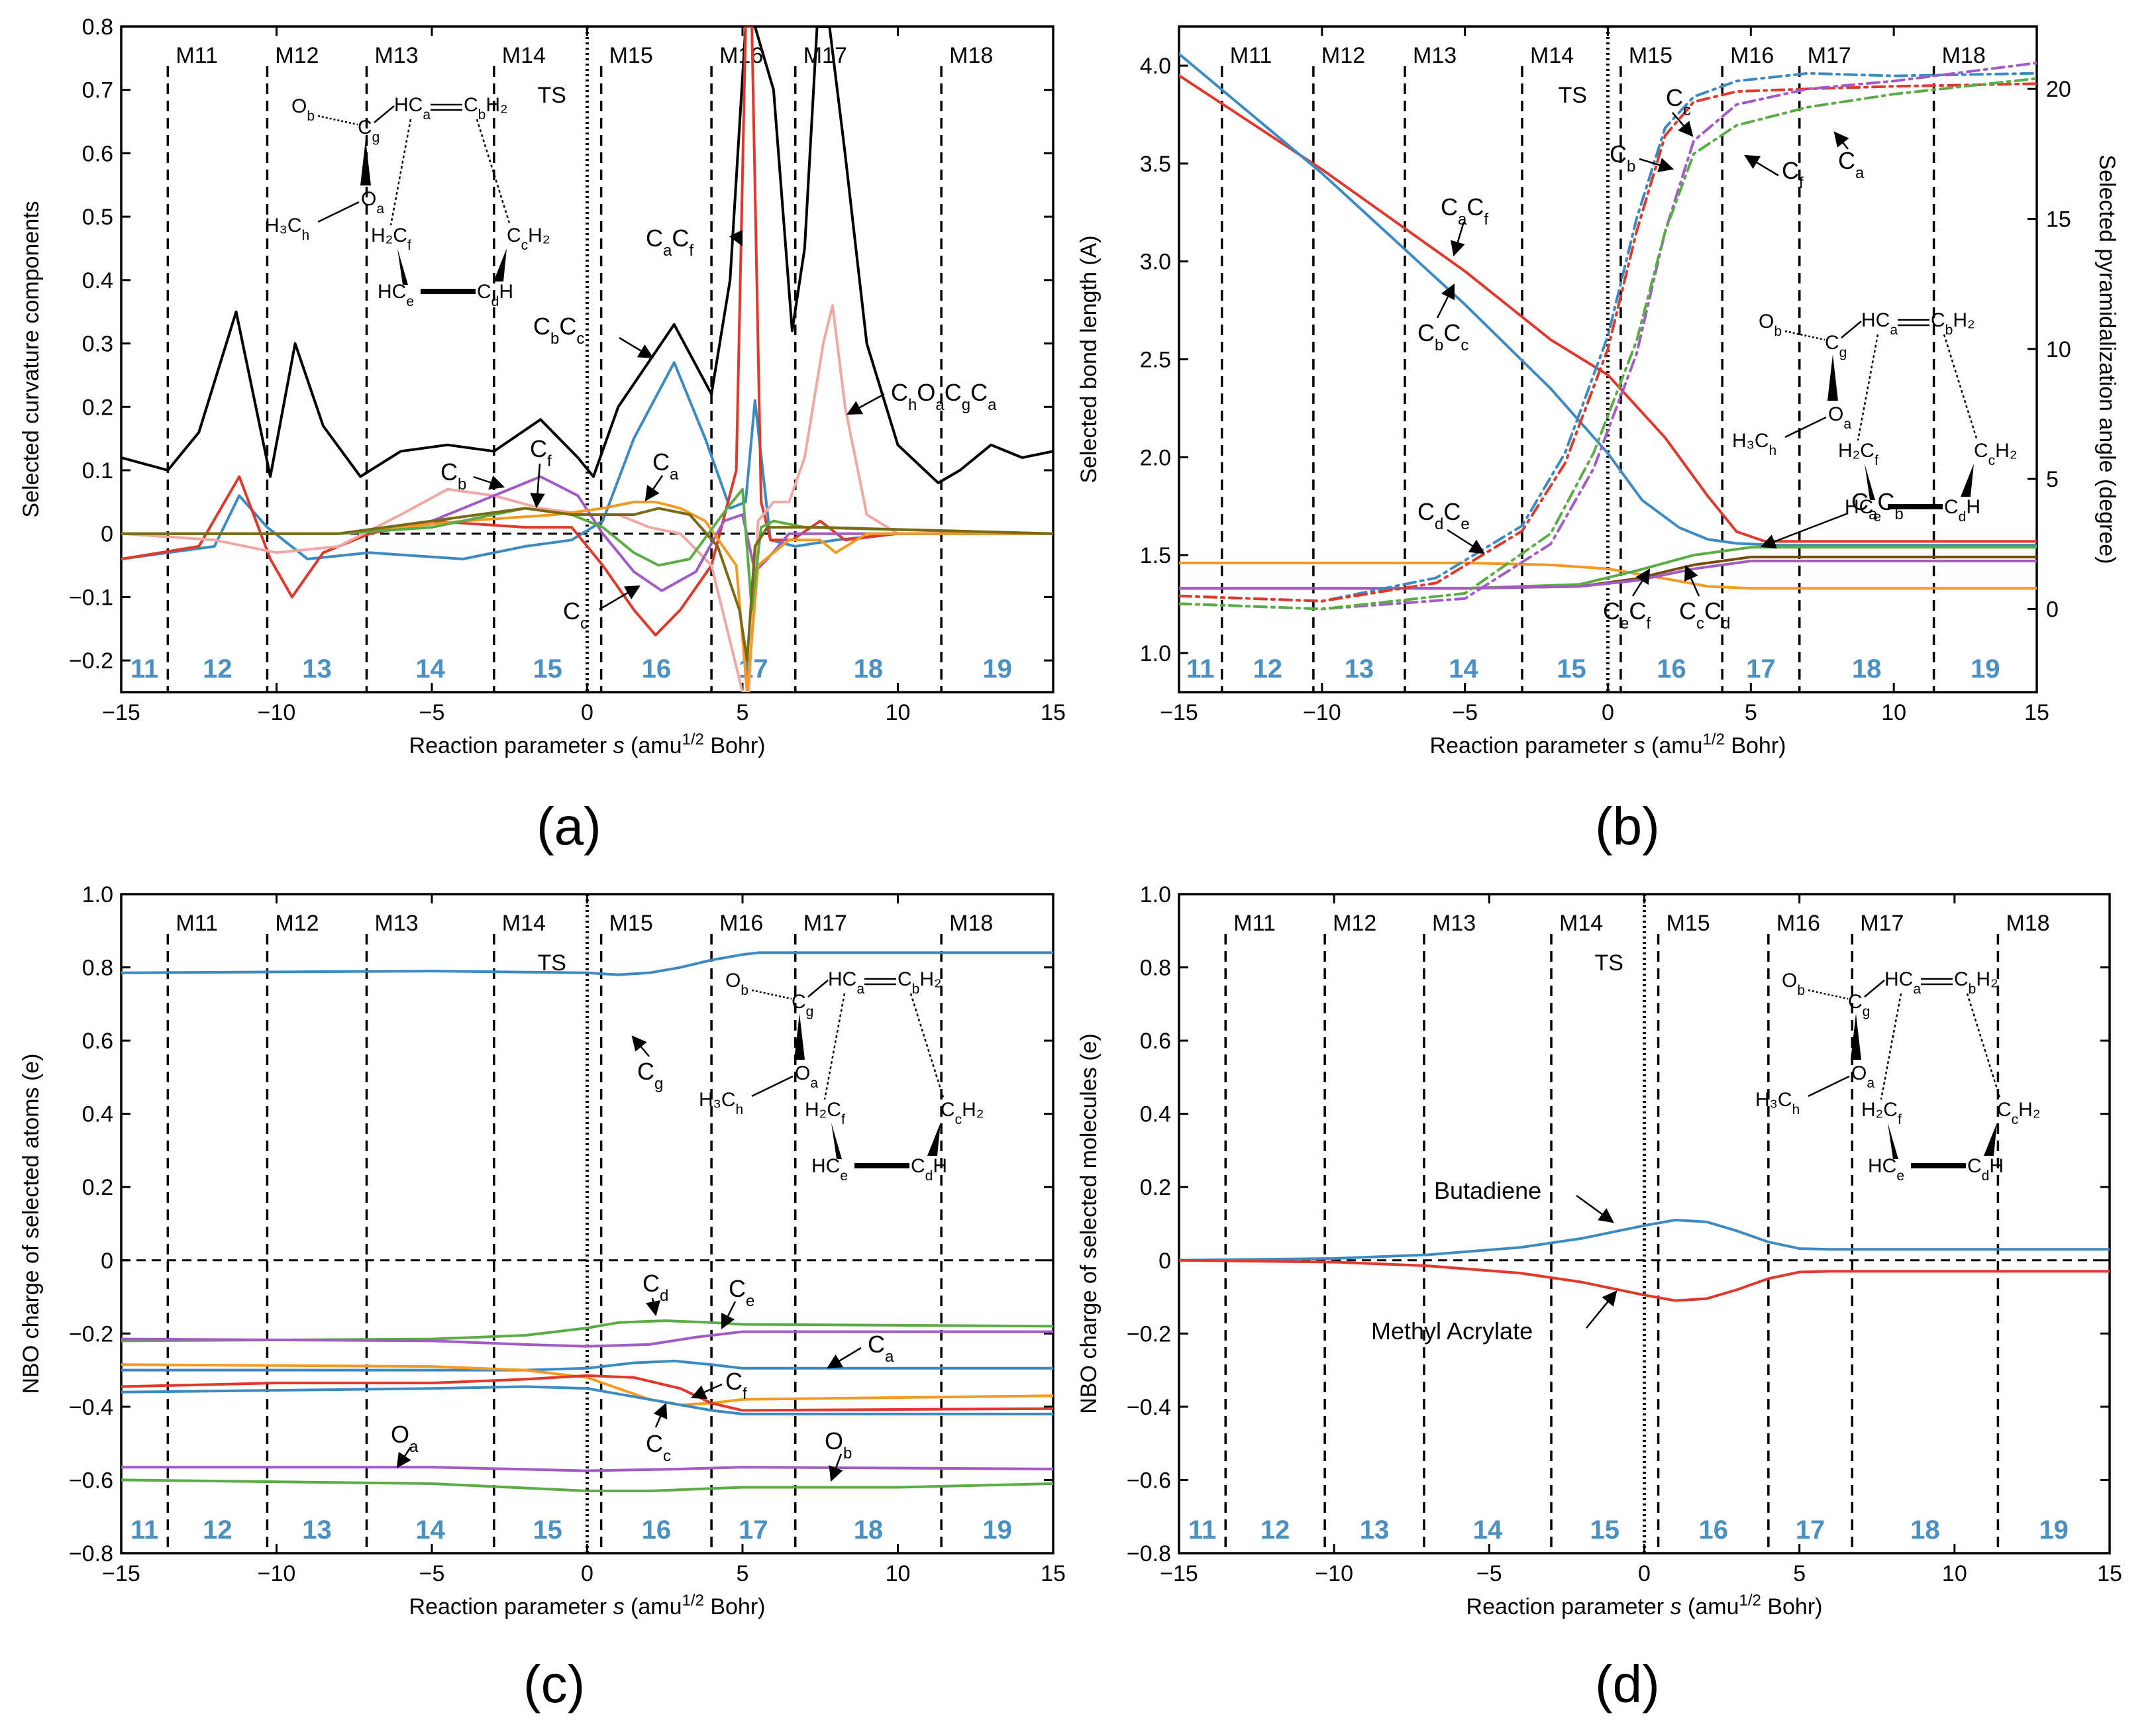  Describe the element at coordinates (657, 669) in the screenshot. I see `region-label: 16` at that location.